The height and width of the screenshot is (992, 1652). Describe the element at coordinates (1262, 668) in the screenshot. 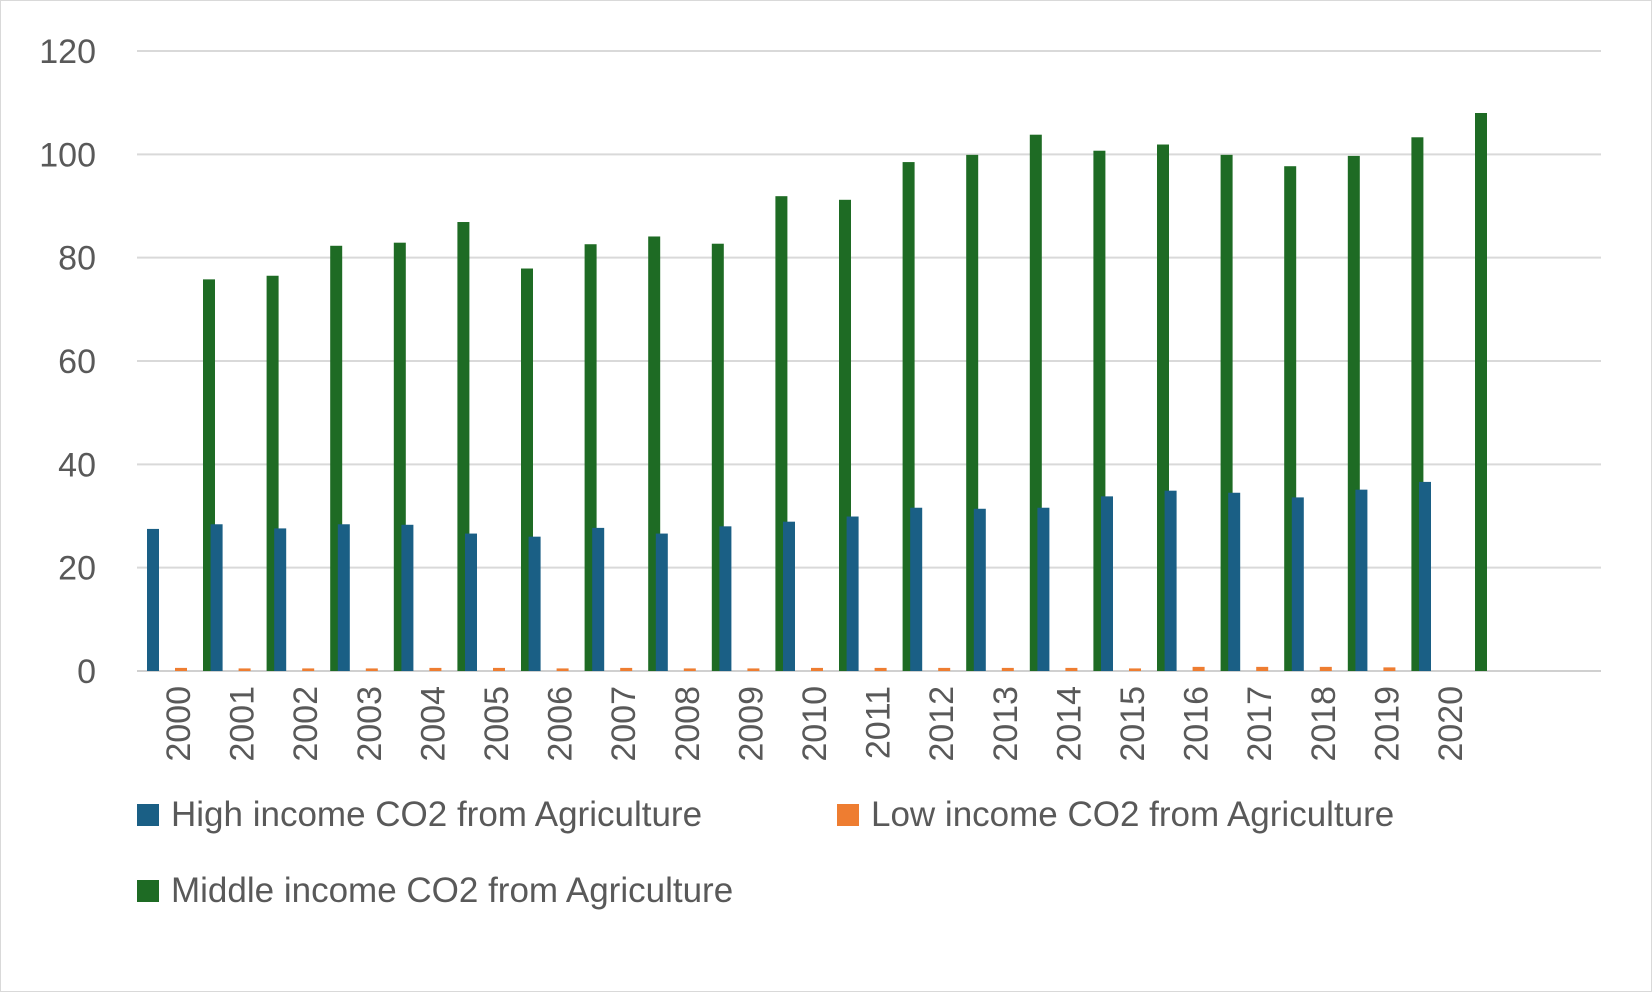

I see `bar-low-income-2017` at that location.